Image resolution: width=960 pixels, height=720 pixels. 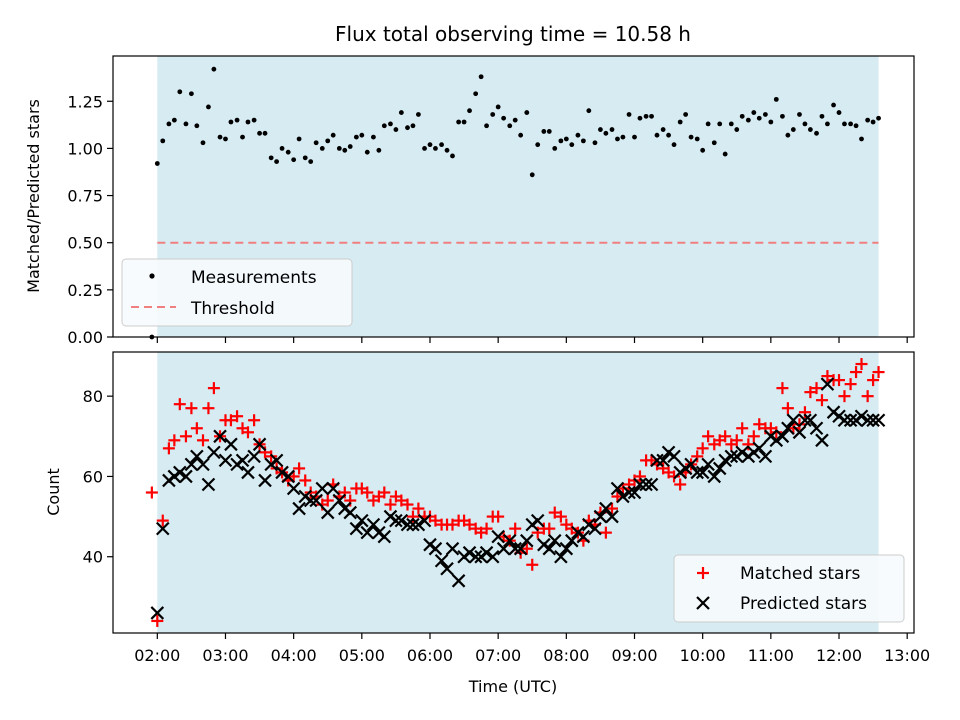 What do you see at coordinates (33, 196) in the screenshot?
I see `top-y-axis-label: Matched/Predicted stars` at bounding box center [33, 196].